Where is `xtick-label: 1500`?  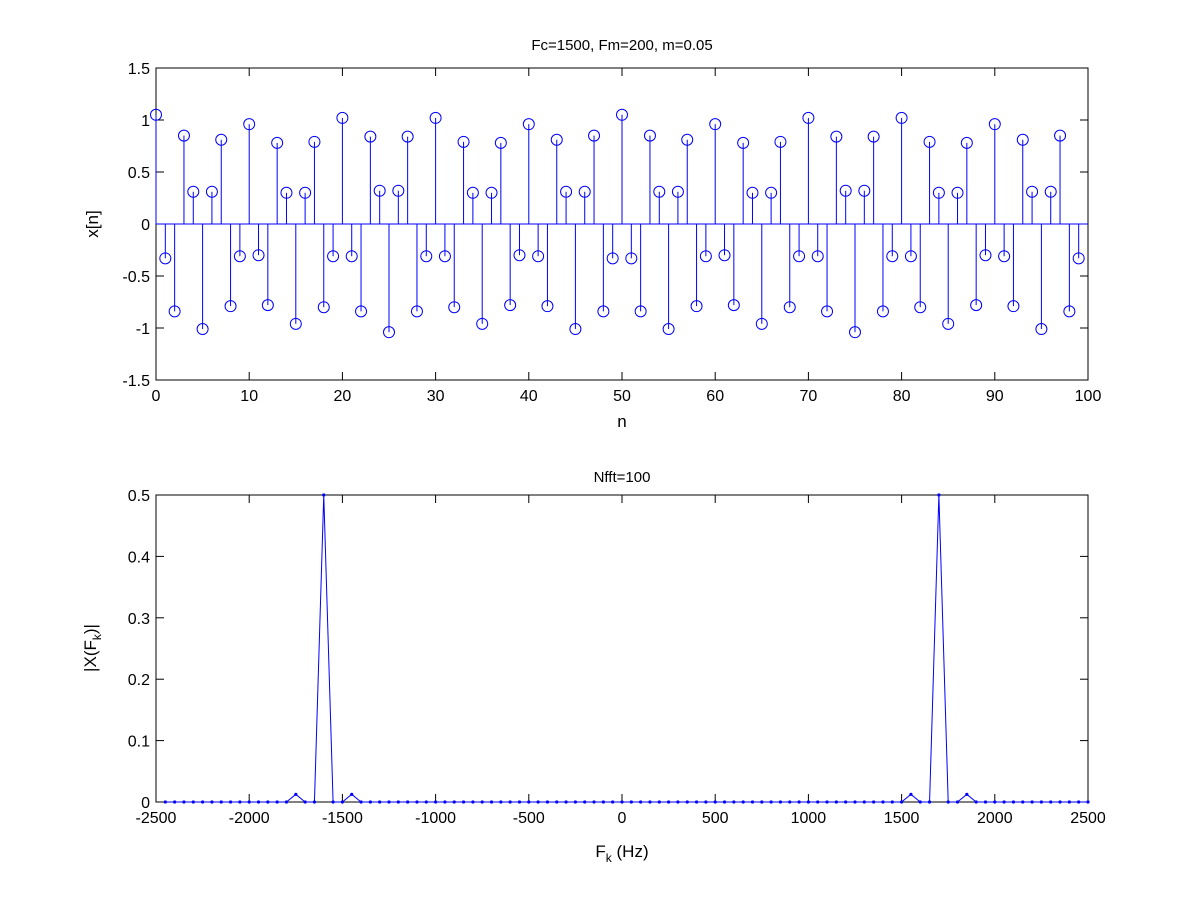
xtick-label: 1500 is located at coordinates (902, 818).